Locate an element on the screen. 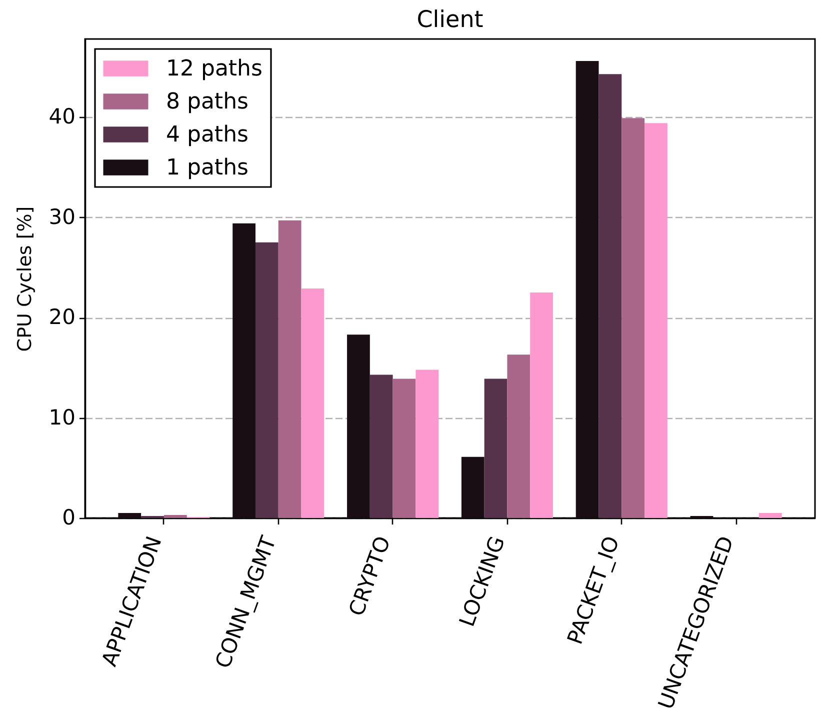  y-axis-title: CPU Cycles [%] is located at coordinates (25, 279).